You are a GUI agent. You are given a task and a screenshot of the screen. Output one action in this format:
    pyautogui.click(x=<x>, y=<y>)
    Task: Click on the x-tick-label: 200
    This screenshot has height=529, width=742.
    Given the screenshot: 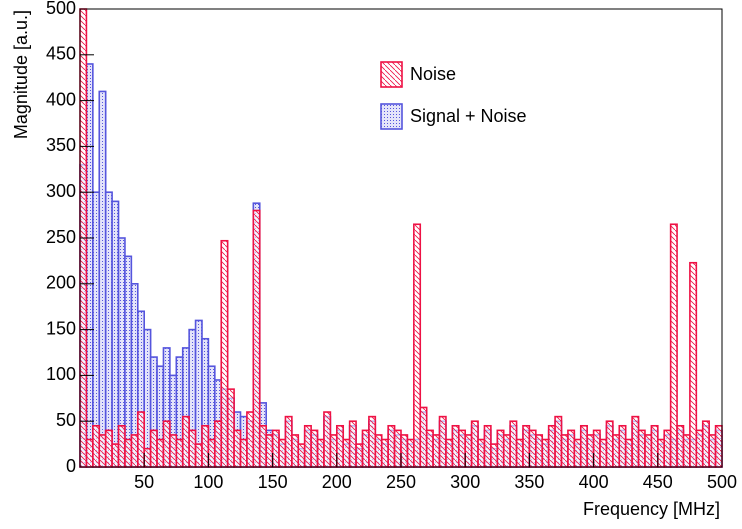 What is the action you would take?
    pyautogui.click(x=337, y=482)
    